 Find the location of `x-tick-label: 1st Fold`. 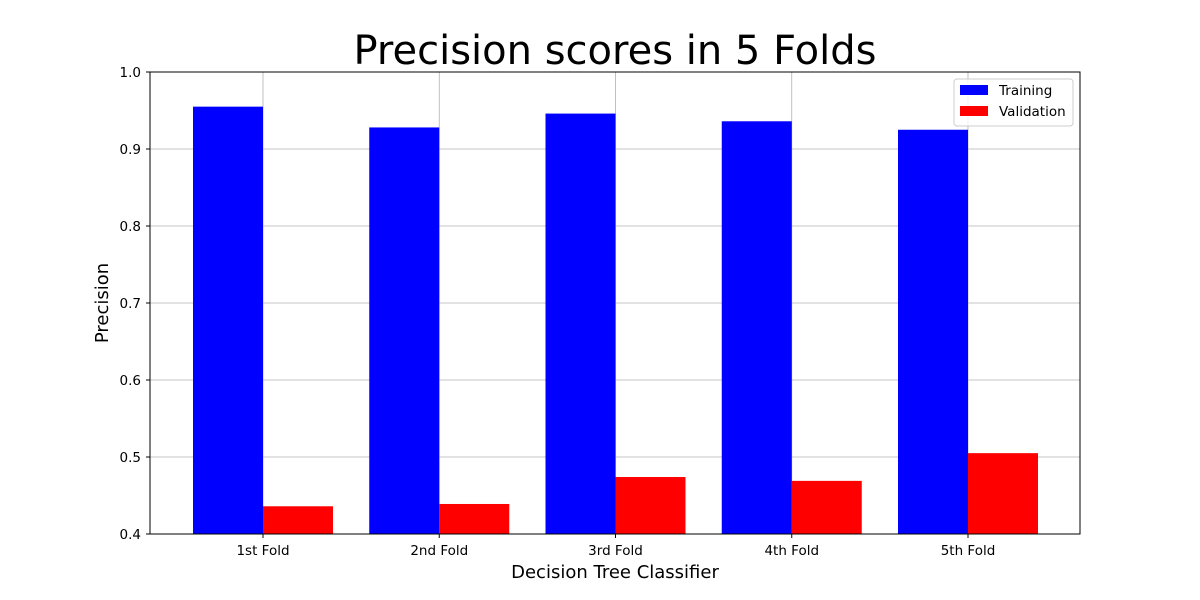

x-tick-label: 1st Fold is located at coordinates (262, 551).